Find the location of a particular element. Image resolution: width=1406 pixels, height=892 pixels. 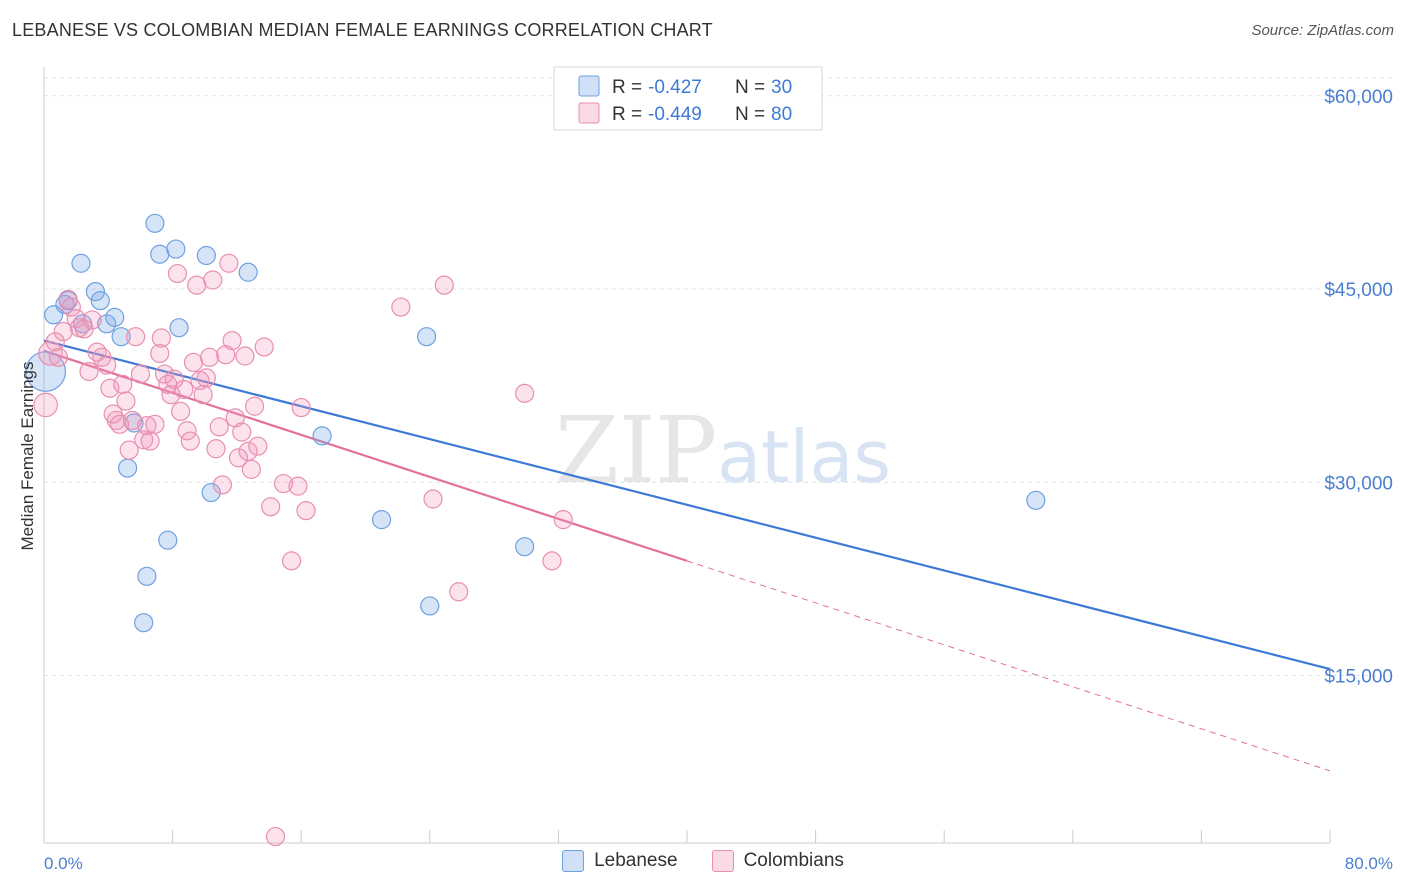

legend-n-value: 80 is located at coordinates (781, 114).